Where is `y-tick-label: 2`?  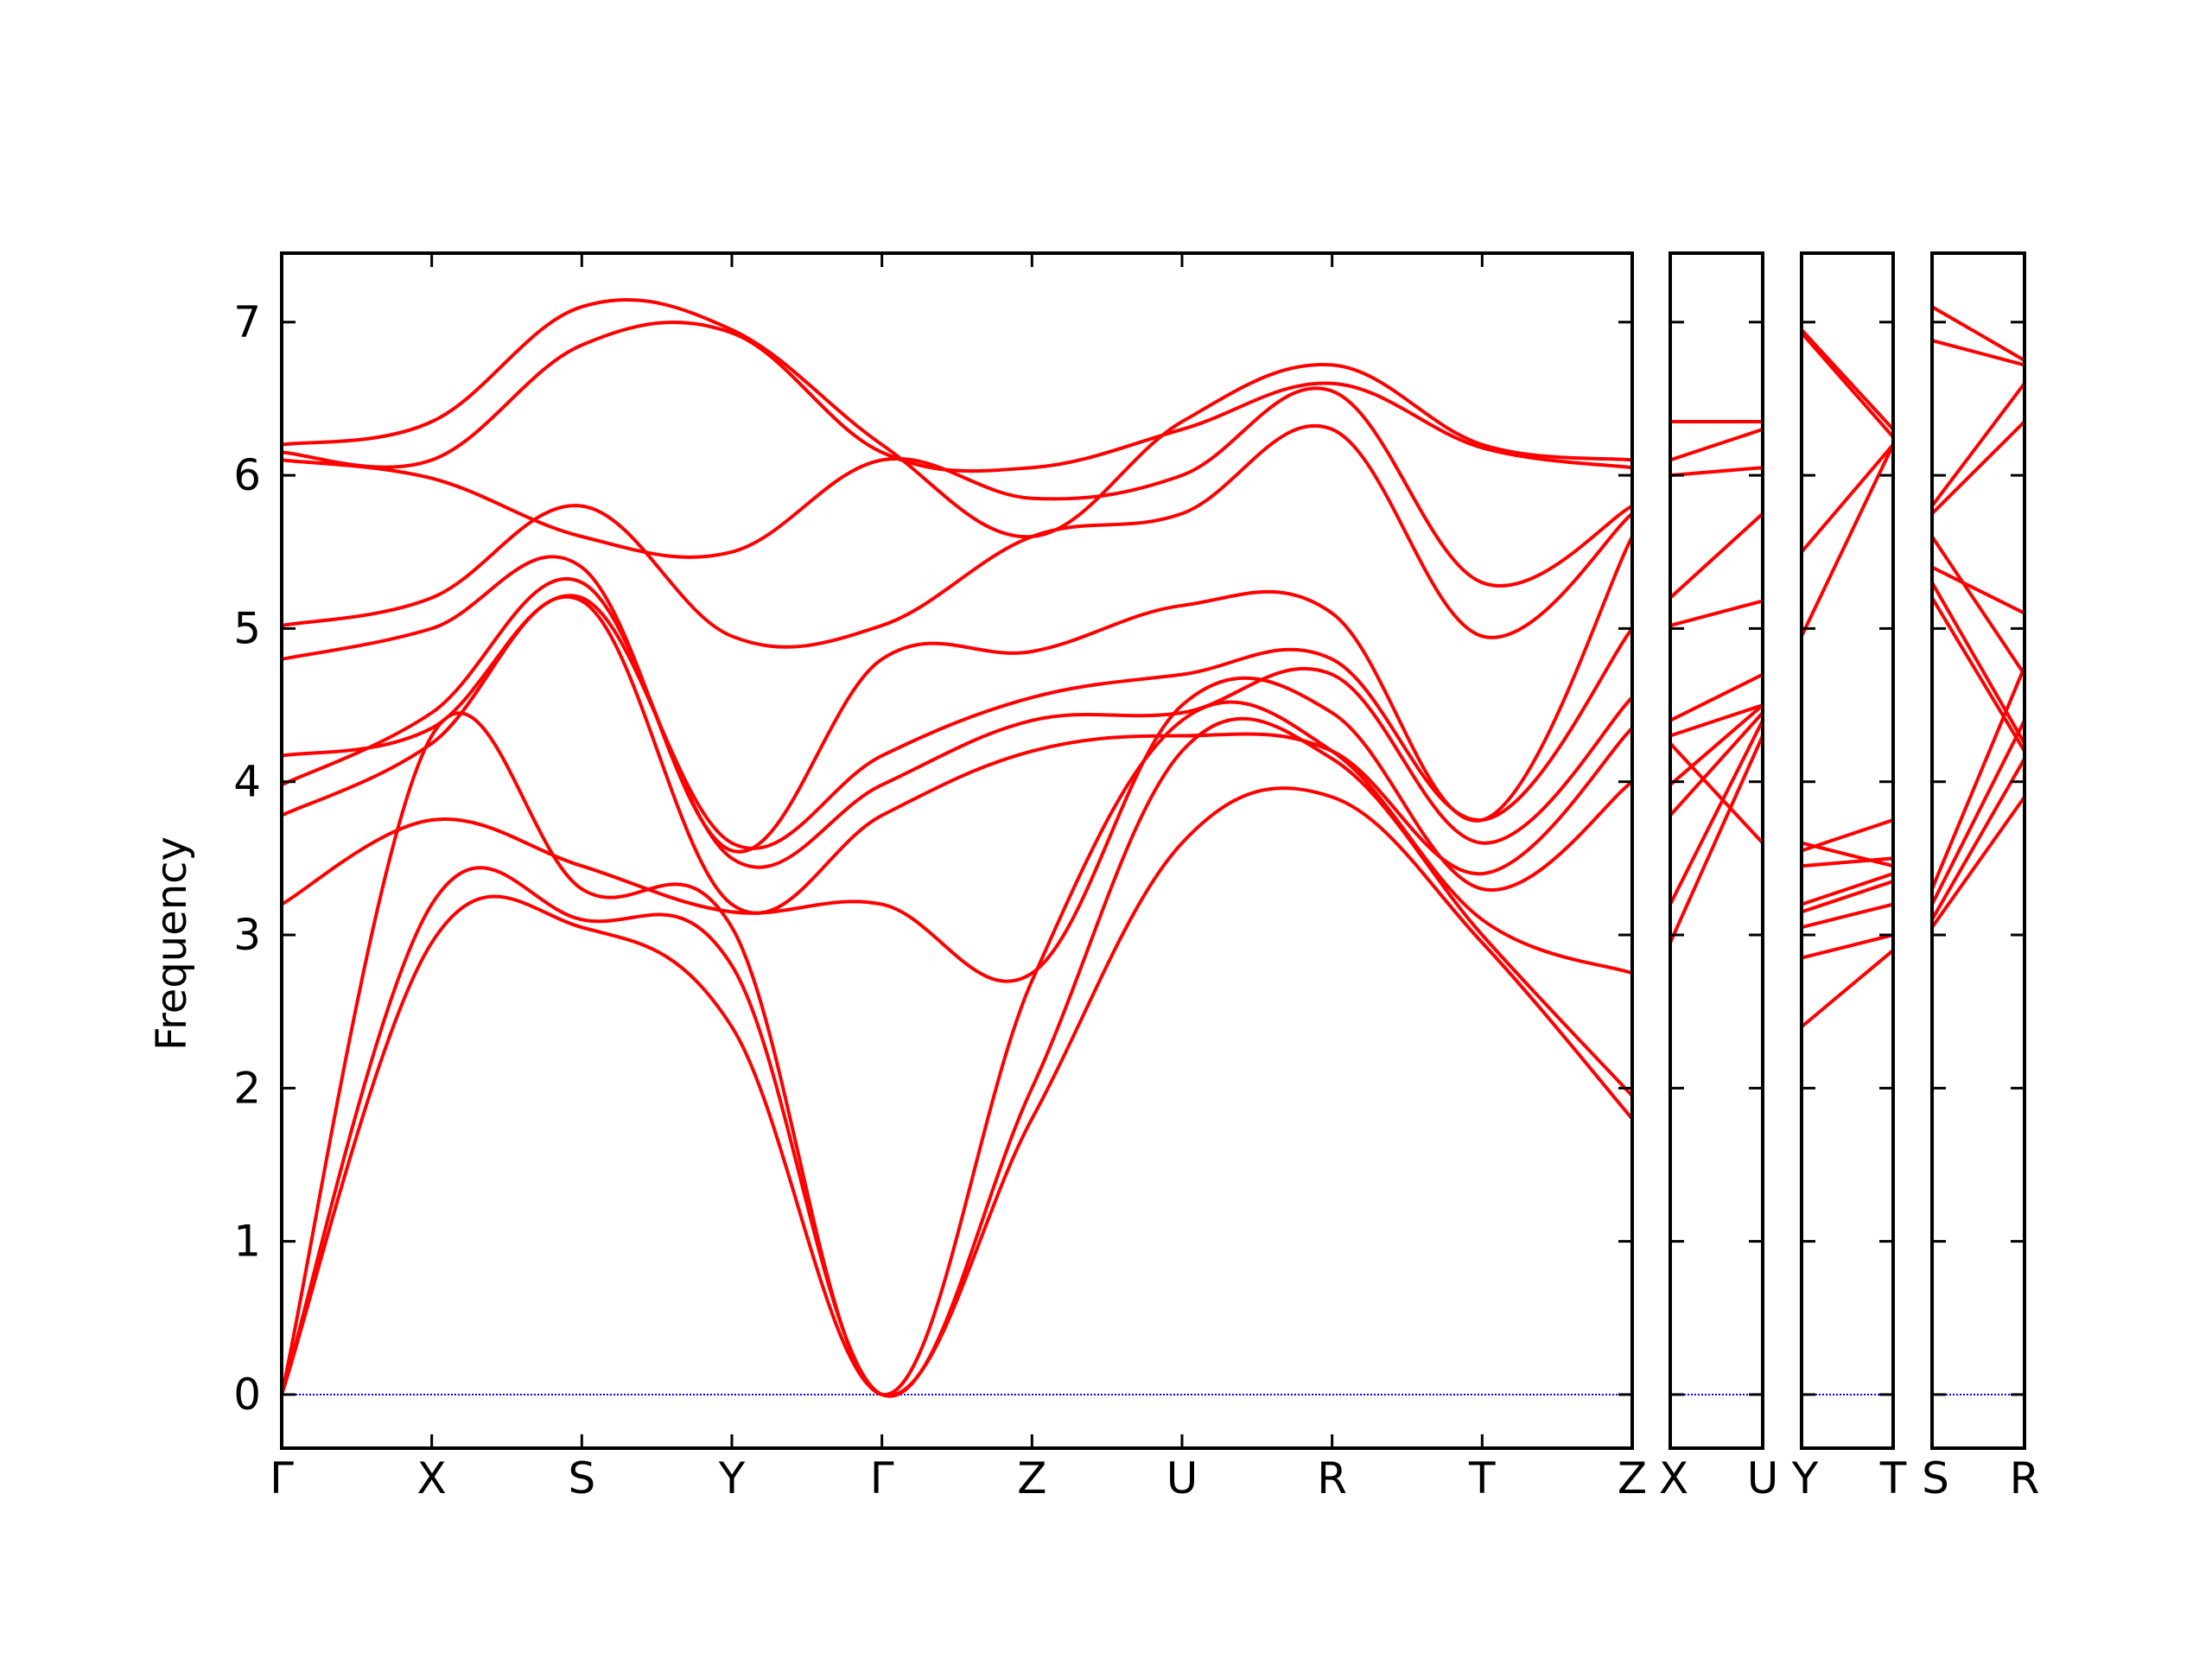
y-tick-label: 2 is located at coordinates (247, 1088).